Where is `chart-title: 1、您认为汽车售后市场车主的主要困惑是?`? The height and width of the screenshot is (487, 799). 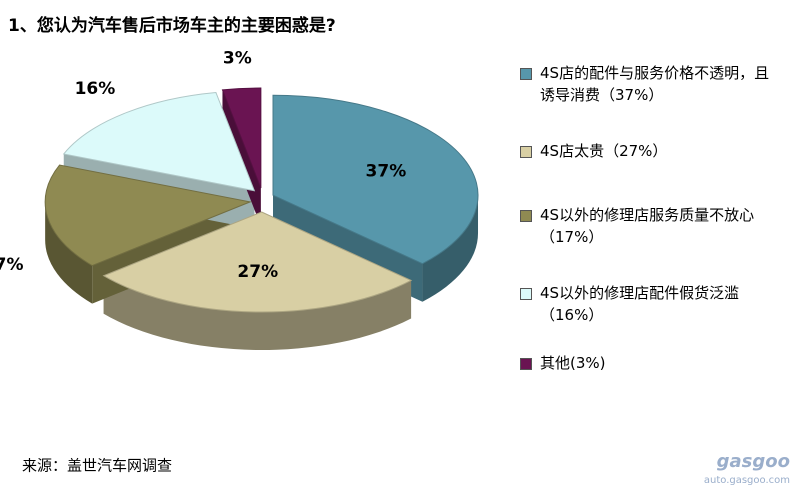
chart-title: 1、您认为汽车售后市场车主的主要困惑是? is located at coordinates (172, 25).